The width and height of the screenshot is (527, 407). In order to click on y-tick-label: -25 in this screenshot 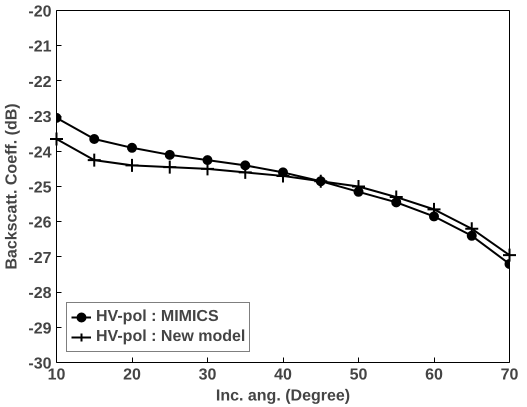, I will do `click(40, 188)`.